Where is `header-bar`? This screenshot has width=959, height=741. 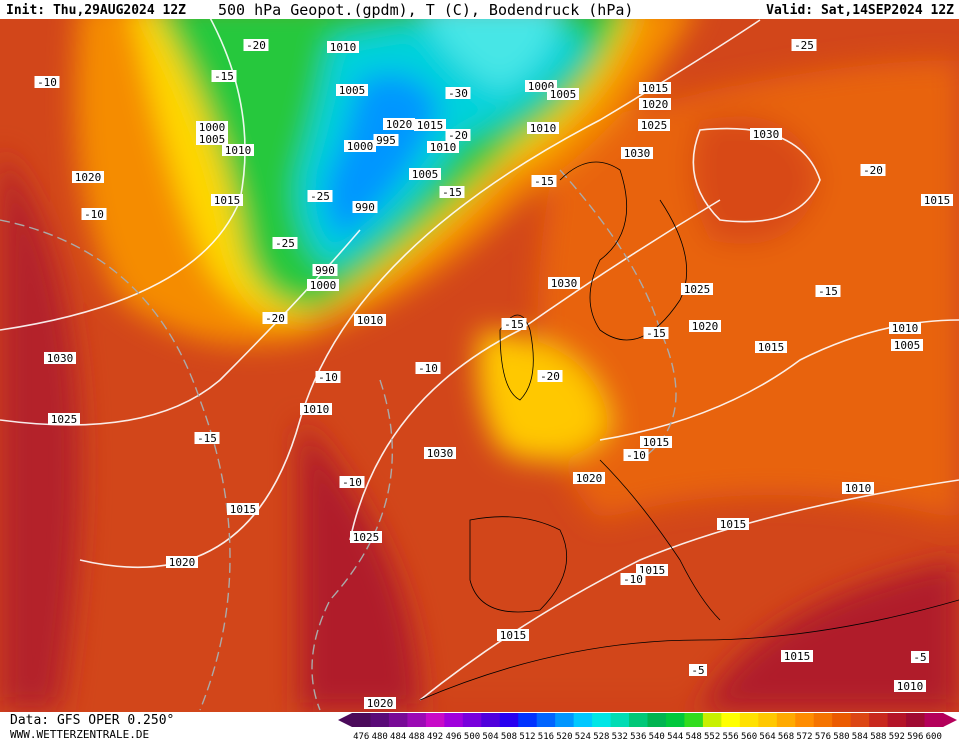 header-bar is located at coordinates (479, 9).